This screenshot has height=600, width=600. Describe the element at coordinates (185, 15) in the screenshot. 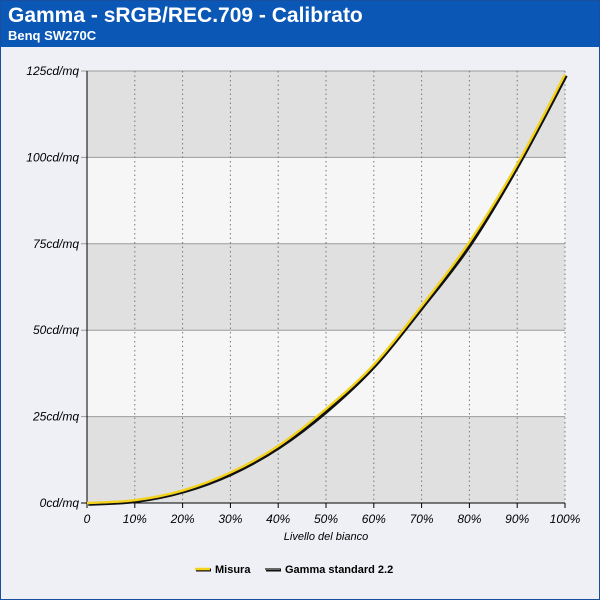

I see `chart-title: Gamma - sRGB/REC.709 - Calibrato` at that location.